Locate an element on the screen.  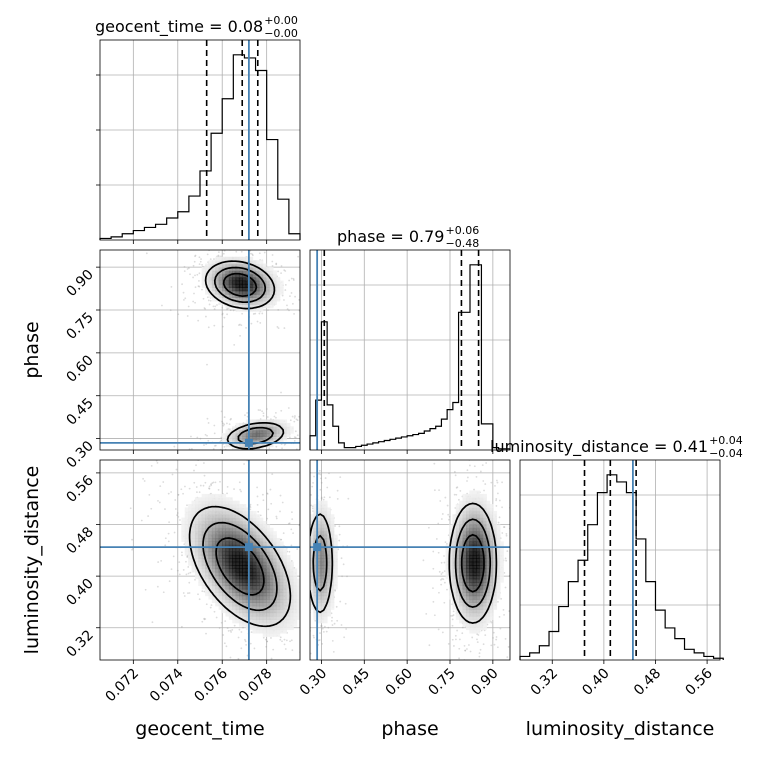
tick-label: 0.074 is located at coordinates (167, 685).